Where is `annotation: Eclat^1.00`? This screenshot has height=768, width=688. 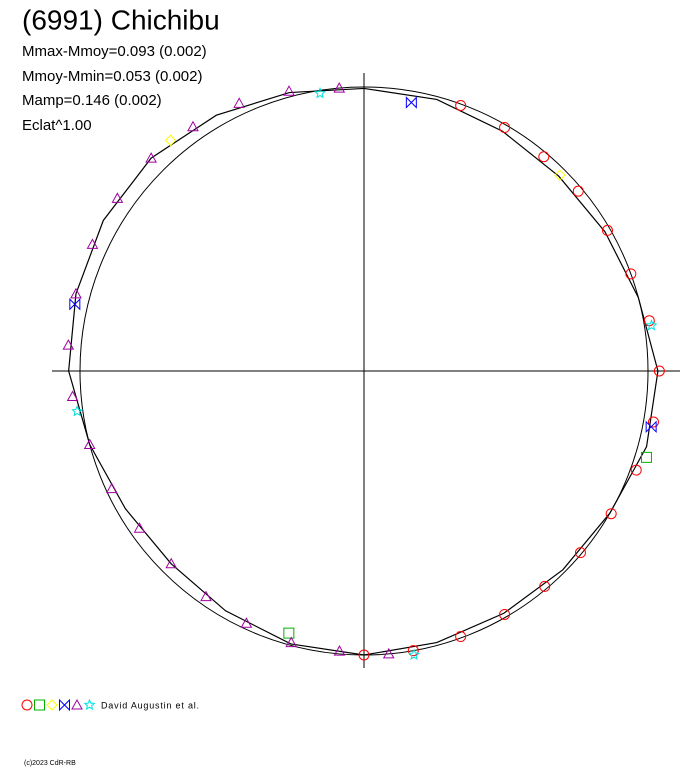
annotation: Eclat^1.00 is located at coordinates (57, 125).